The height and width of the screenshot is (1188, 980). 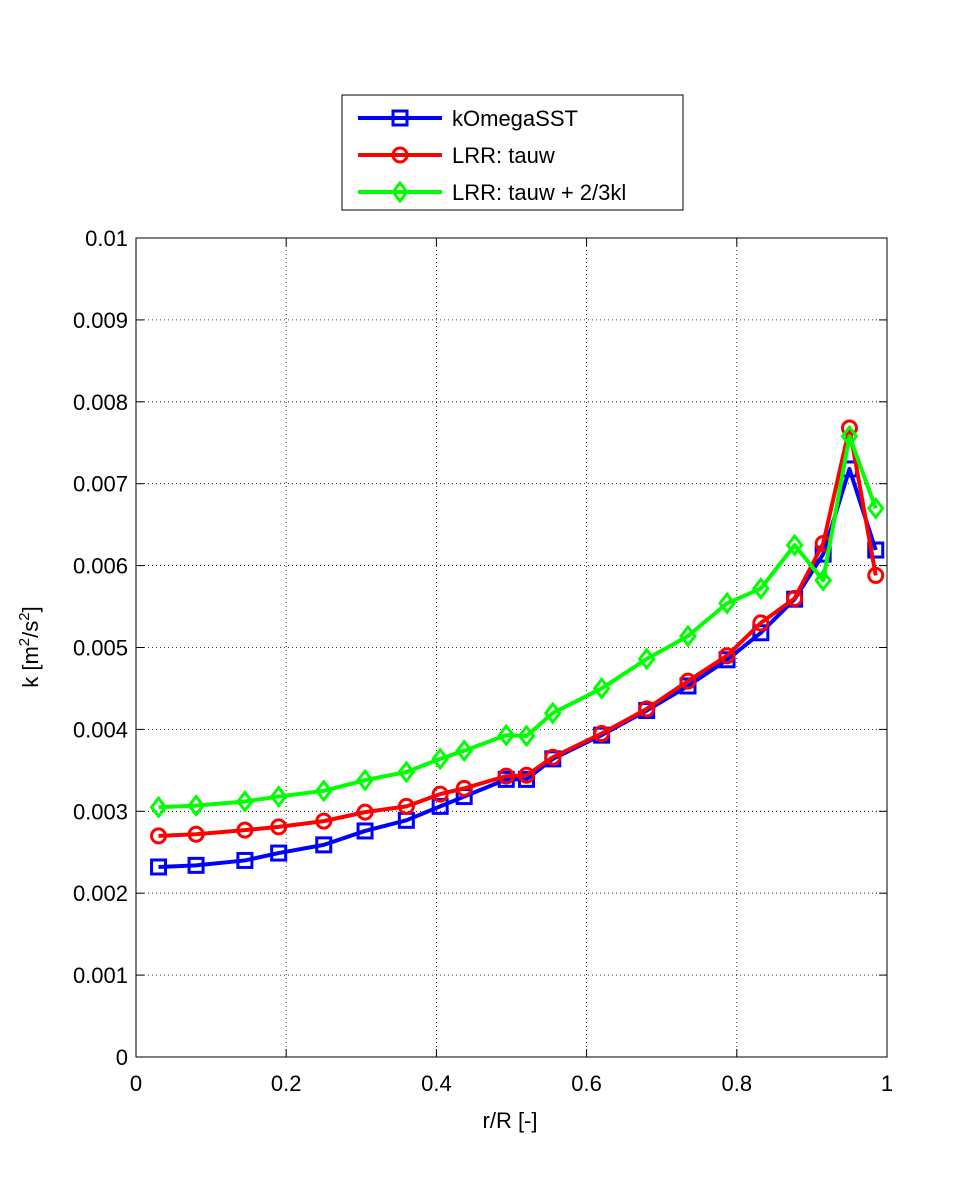 I want to click on legend-item: LRR: tauw + 2/3kl, so click(x=492, y=192).